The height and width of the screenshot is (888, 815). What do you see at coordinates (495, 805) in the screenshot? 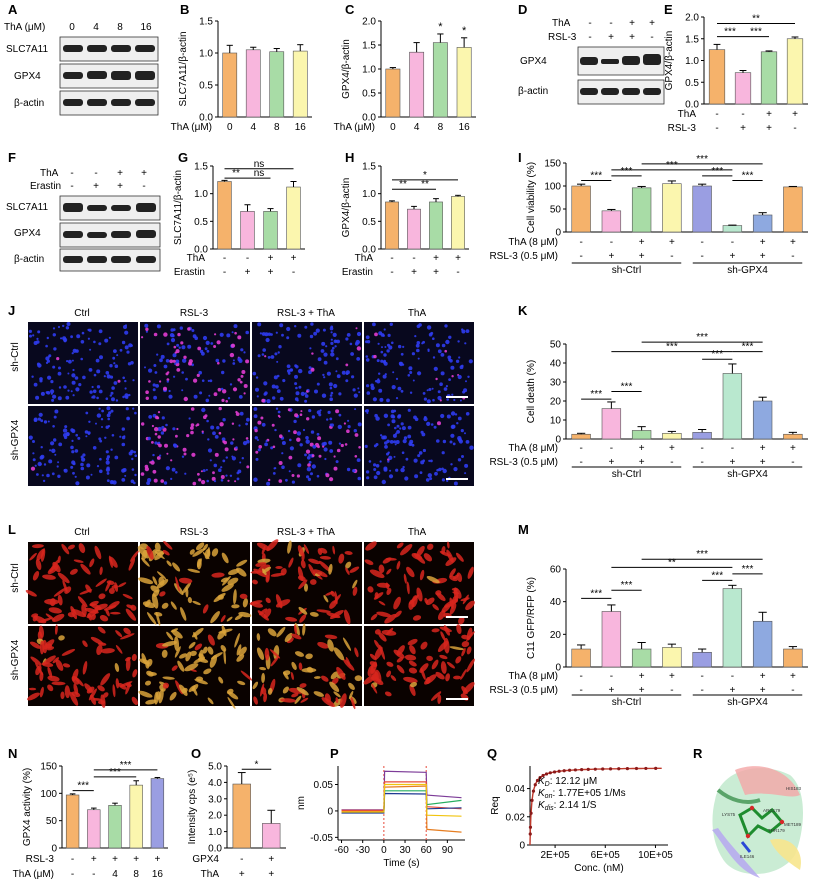
I see `y-axis-label: Req` at bounding box center [495, 805].